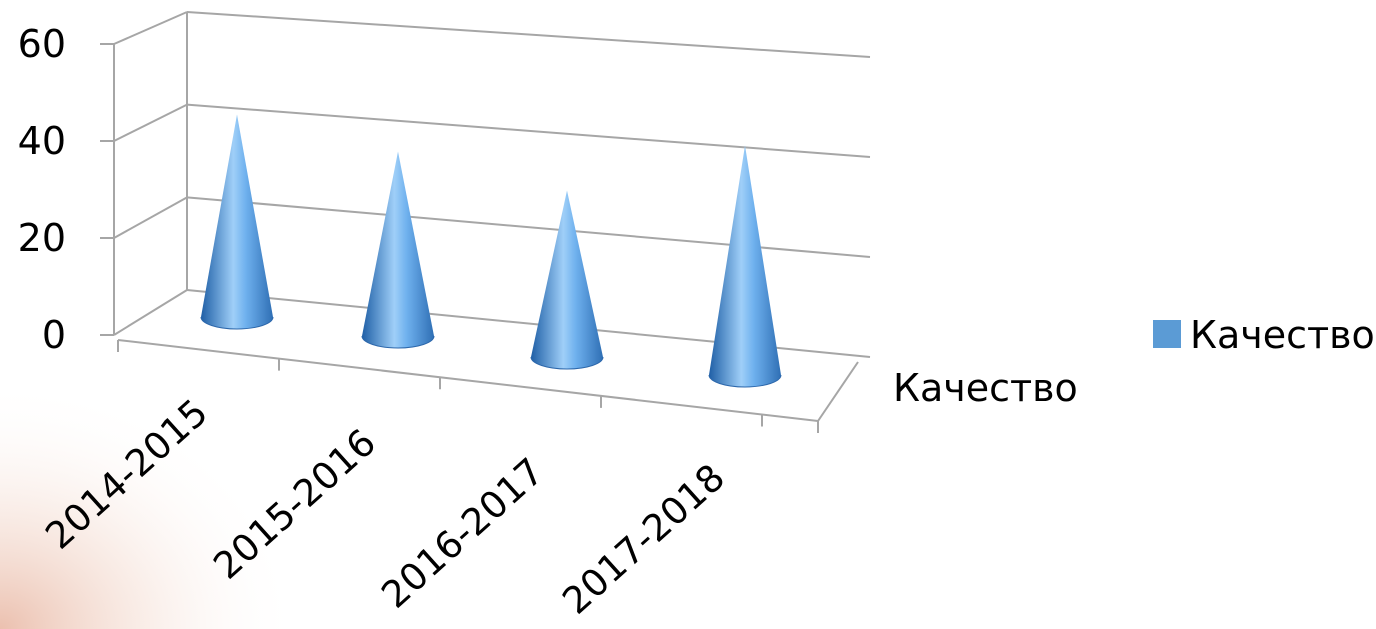 The width and height of the screenshot is (1376, 629). I want to click on y-tick-label: 20, so click(42, 238).